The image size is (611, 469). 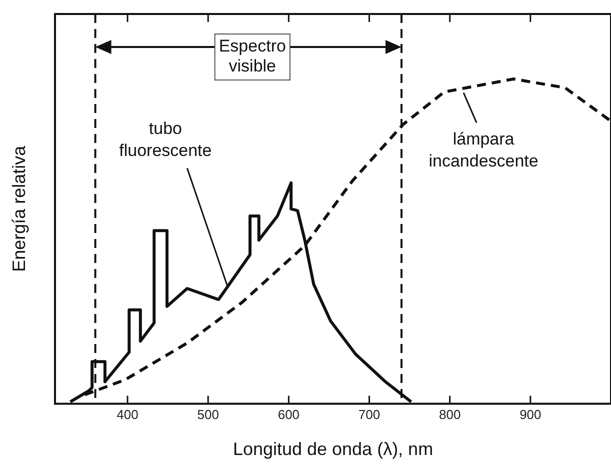 I want to click on x-tick-label: 500, so click(x=208, y=414).